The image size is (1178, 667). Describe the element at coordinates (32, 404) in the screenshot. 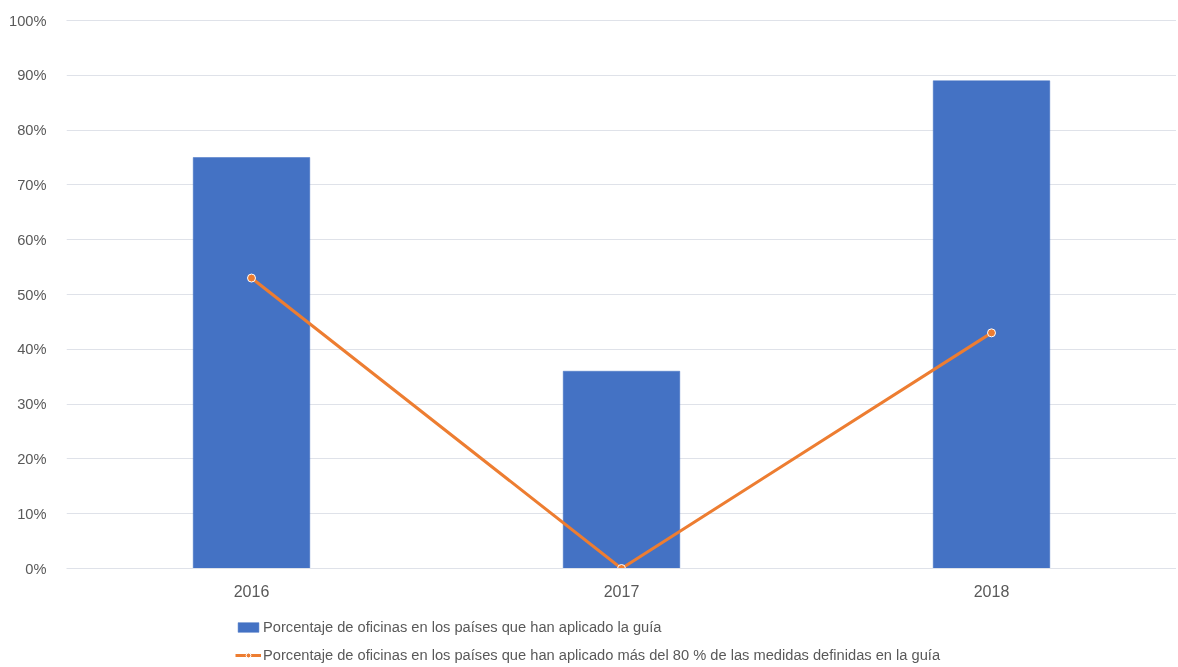

I see `y-tick-label: 30%` at that location.